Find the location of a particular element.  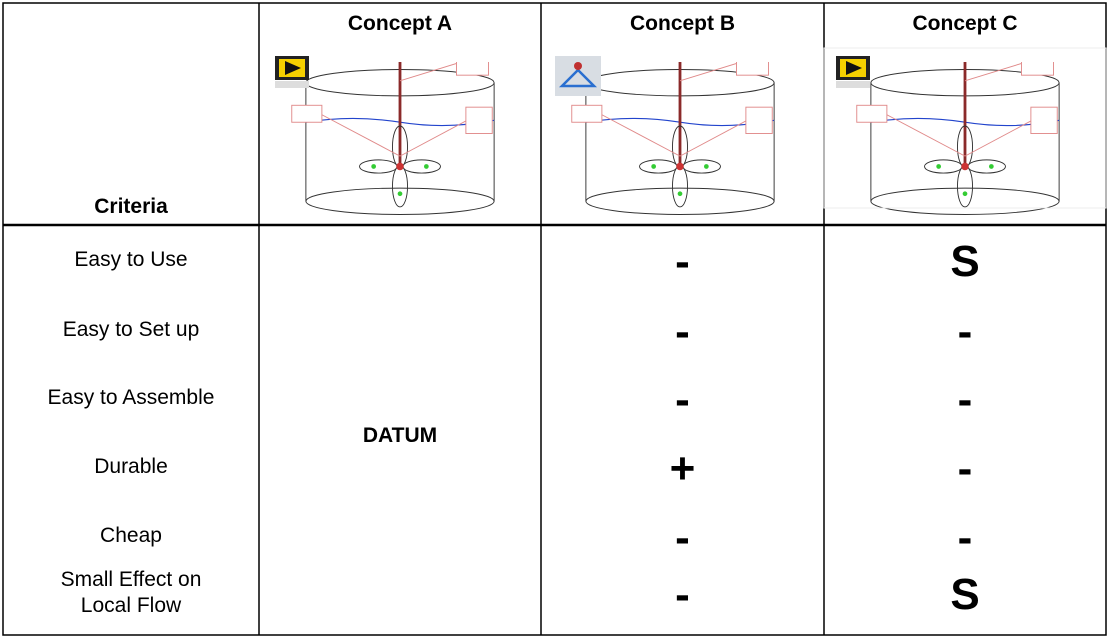

criteria-header: Criteria is located at coordinates (131, 206).